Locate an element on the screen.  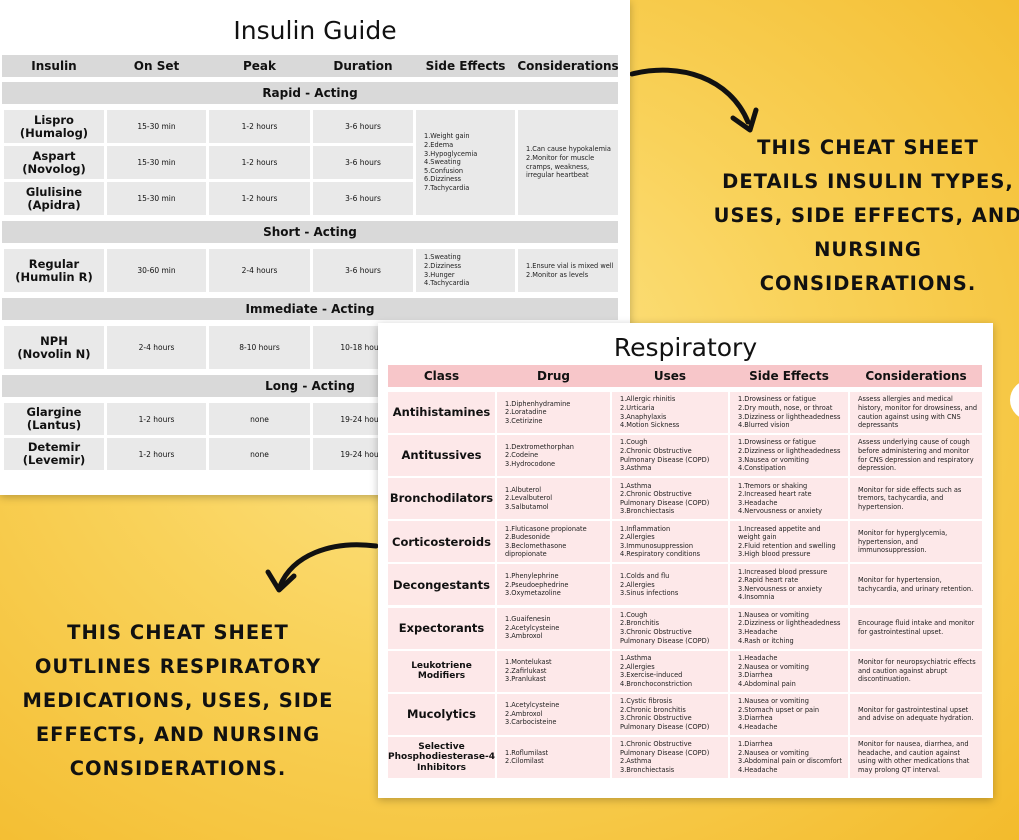
list-item: 4.Blurred vision is located at coordinates (764, 425).